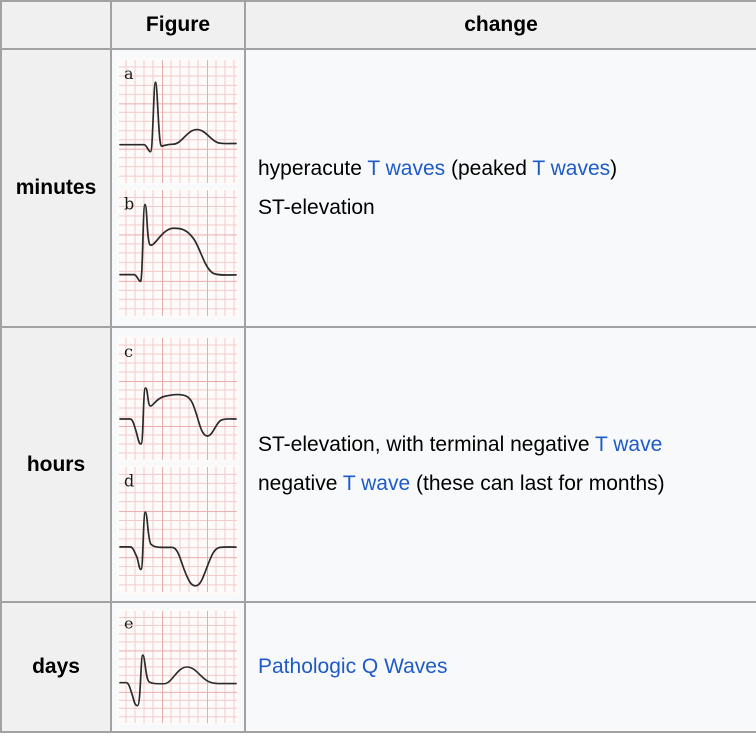 The height and width of the screenshot is (736, 756). What do you see at coordinates (300, 483) in the screenshot?
I see `text-segment: negative` at bounding box center [300, 483].